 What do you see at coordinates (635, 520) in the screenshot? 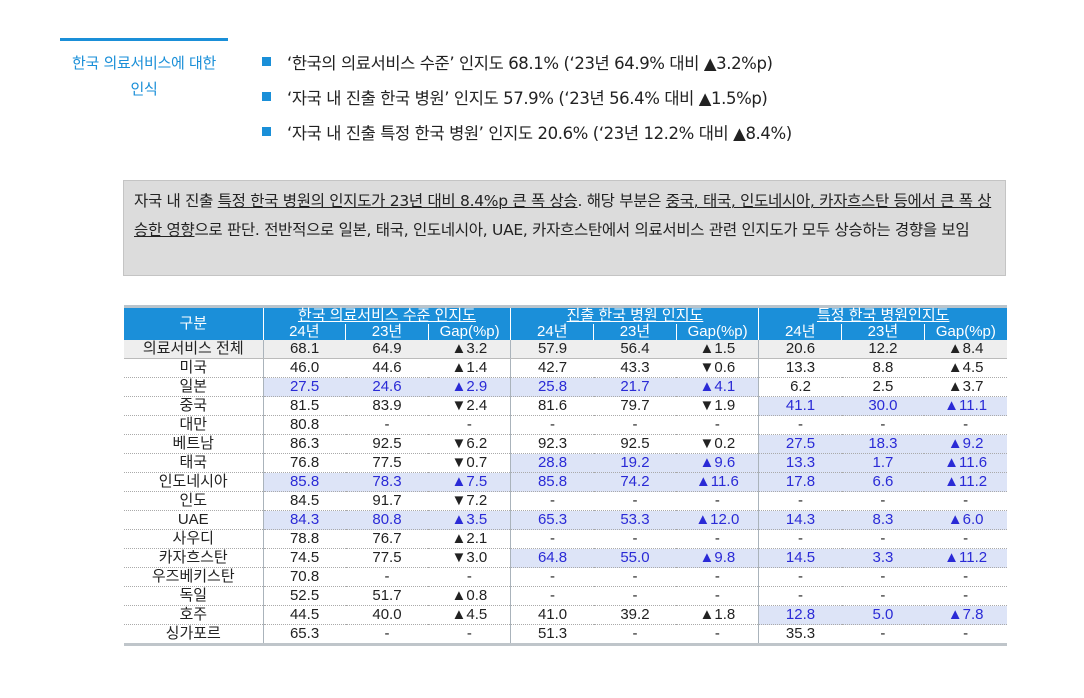
I see `value-cell: 53.3` at bounding box center [635, 520].